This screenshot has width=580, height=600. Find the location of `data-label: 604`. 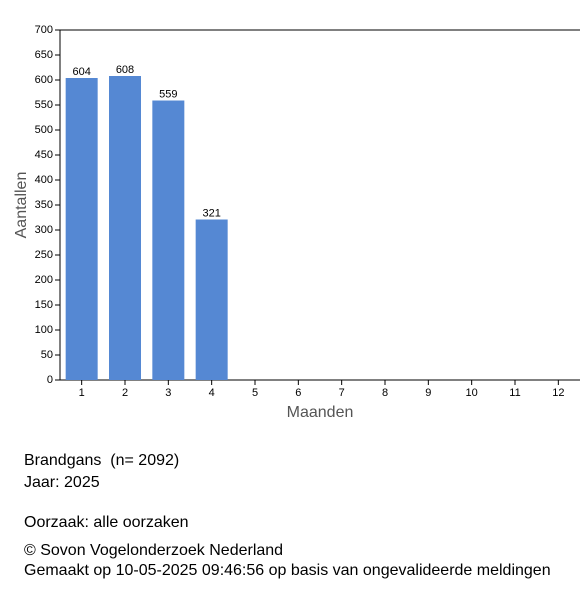

data-label: 604 is located at coordinates (81, 72).